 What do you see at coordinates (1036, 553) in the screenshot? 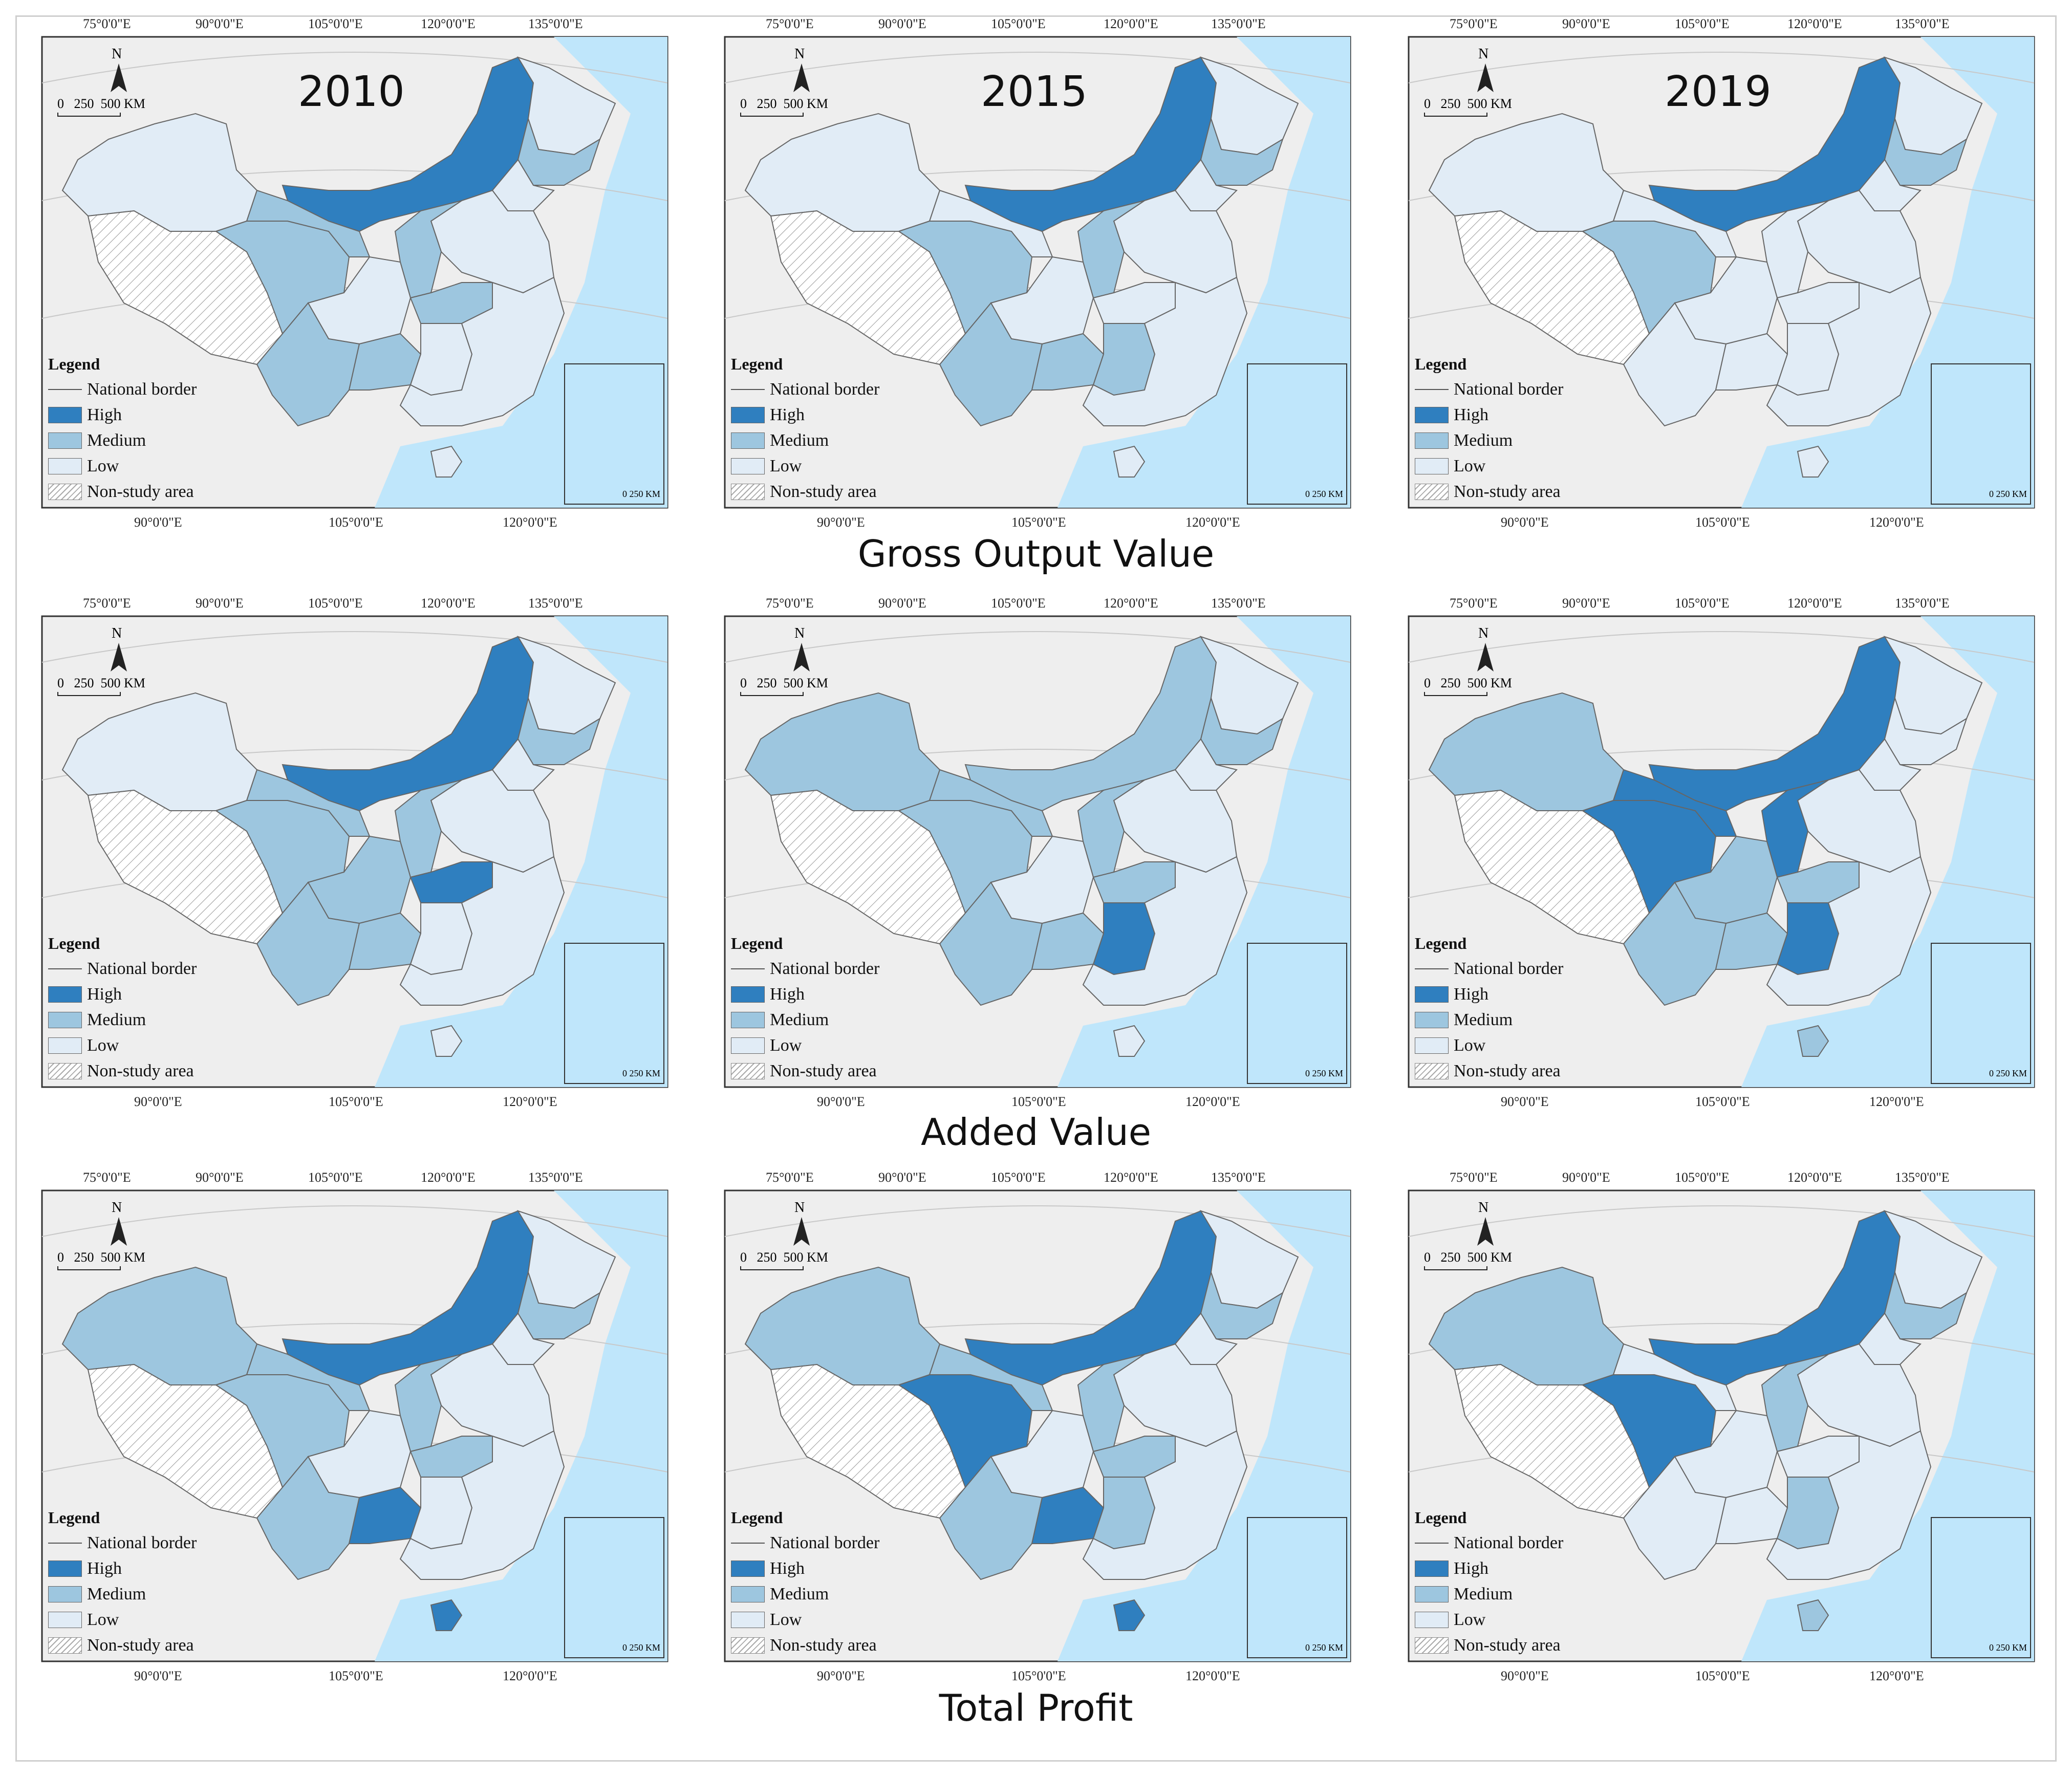
I see `row-title-gross-output: Gross Output Value` at bounding box center [1036, 553].